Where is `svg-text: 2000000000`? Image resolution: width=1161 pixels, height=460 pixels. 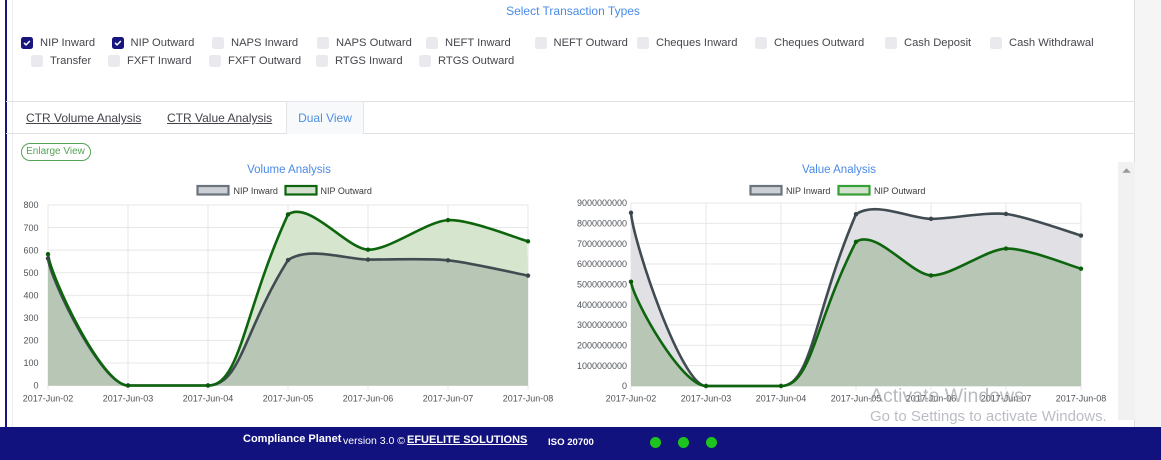
svg-text: 2000000000 is located at coordinates (602, 346).